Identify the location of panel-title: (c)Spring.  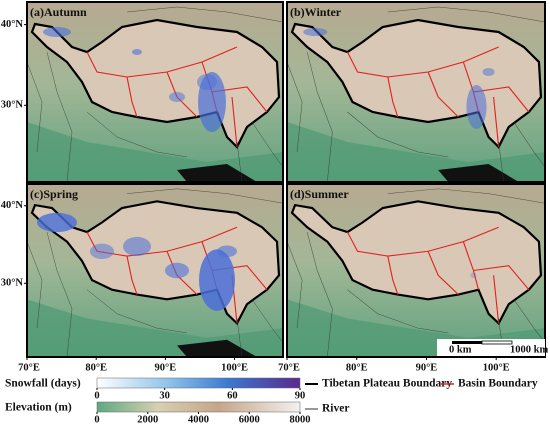
(54, 194).